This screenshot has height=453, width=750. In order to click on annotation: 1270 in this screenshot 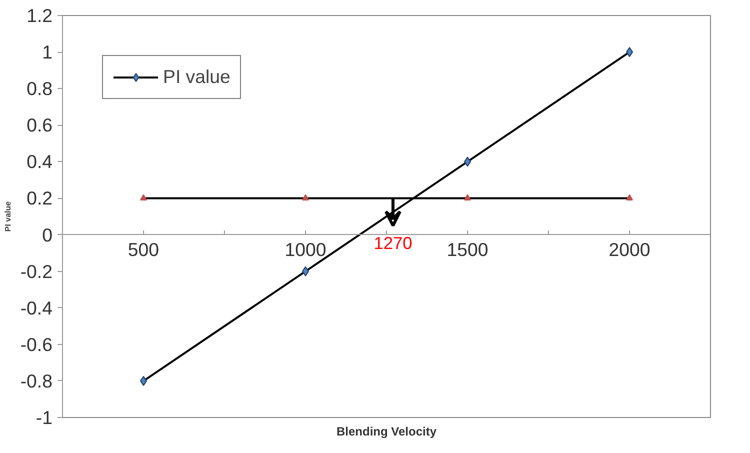, I will do `click(393, 242)`.